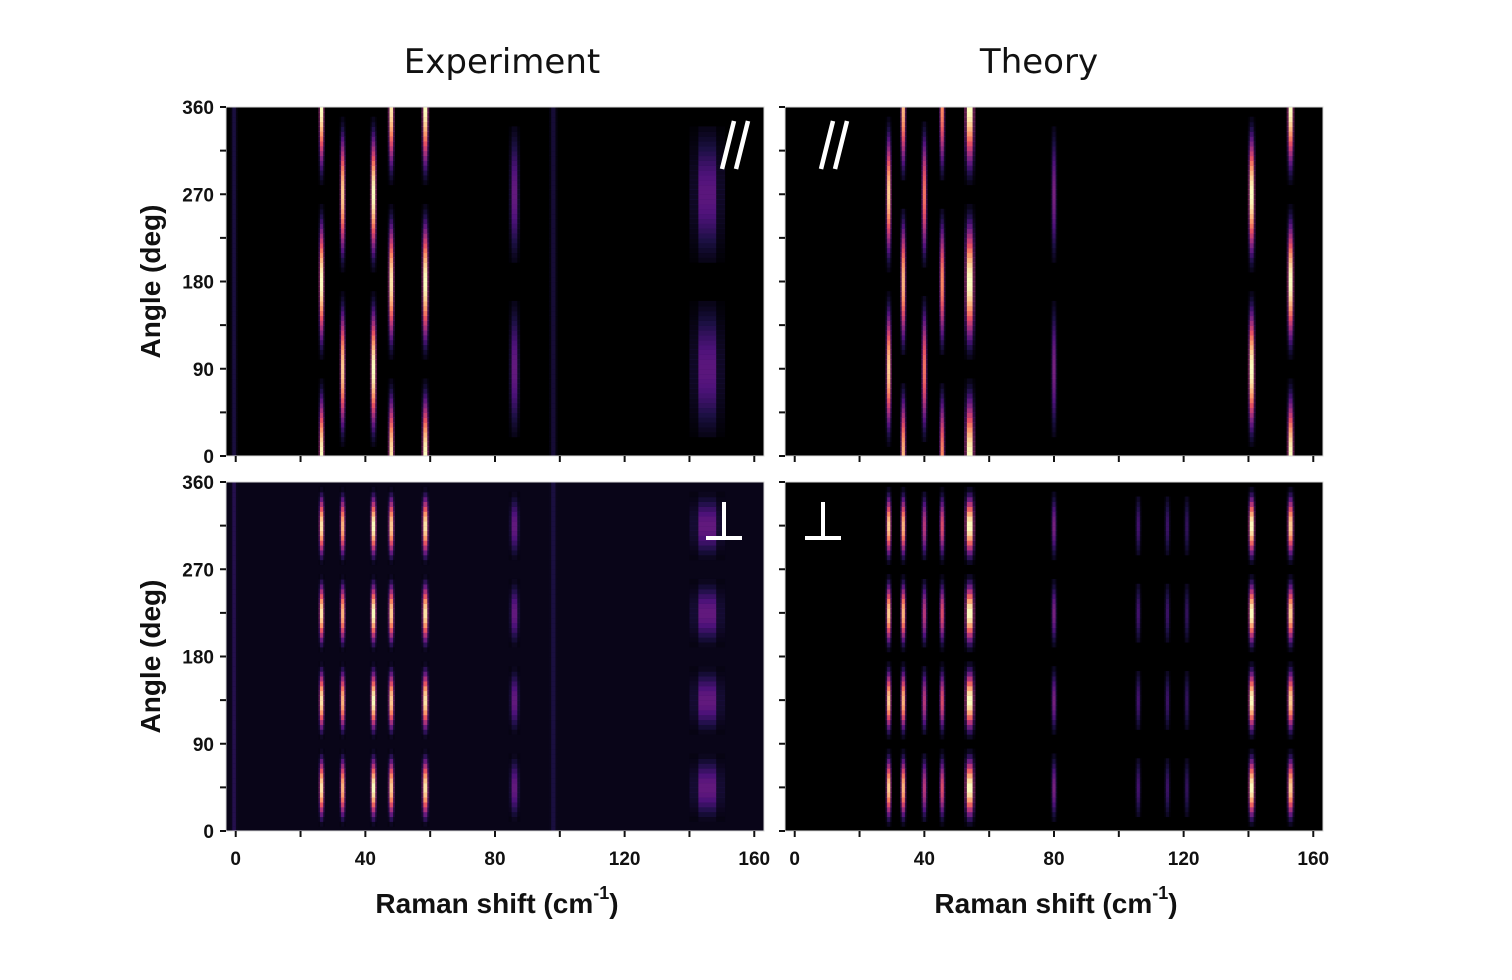 This screenshot has height=980, width=1512. What do you see at coordinates (198, 658) in the screenshot?
I see `y-tick-label: 180` at bounding box center [198, 658].